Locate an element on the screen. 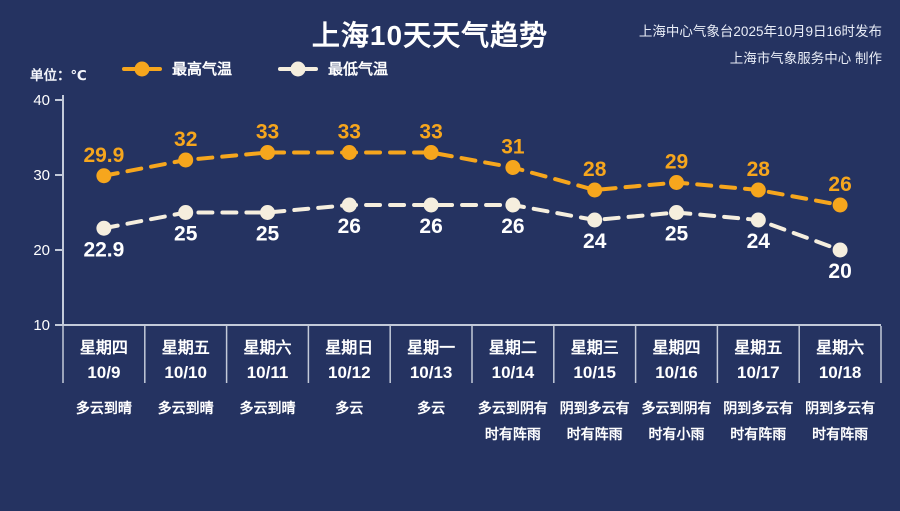  day-column: 星期六 10/11 多云到晴 is located at coordinates (268, 376).